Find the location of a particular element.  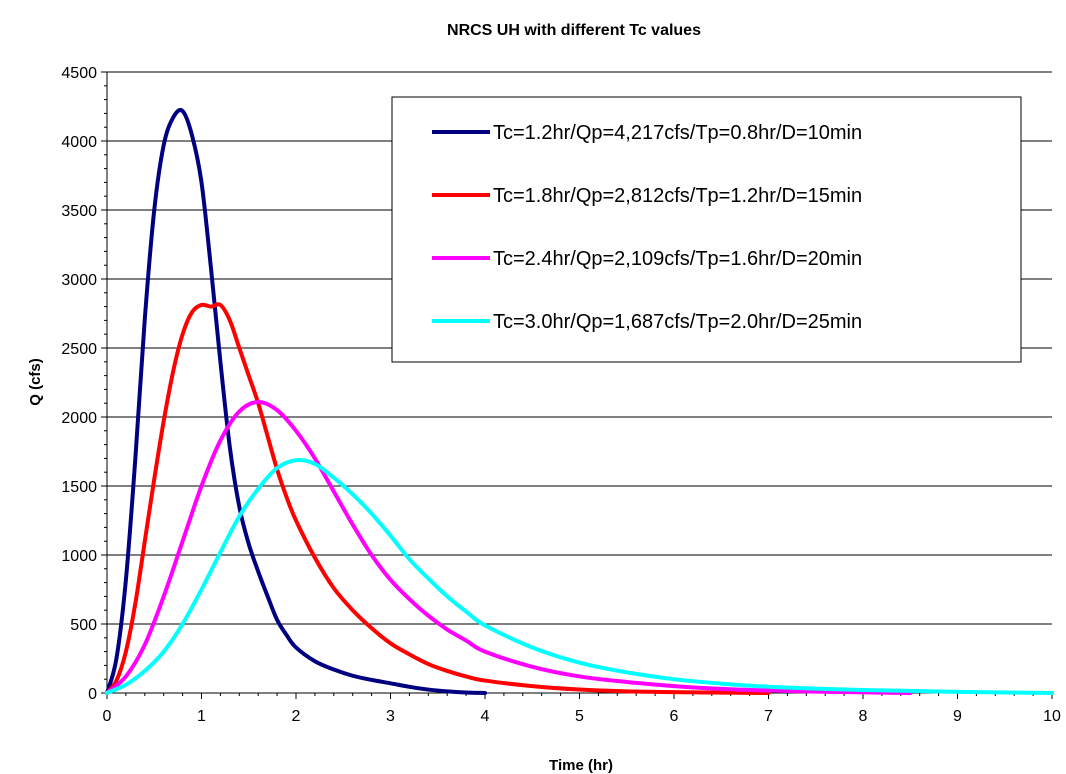

y-tick-label: 500 is located at coordinates (83, 625).